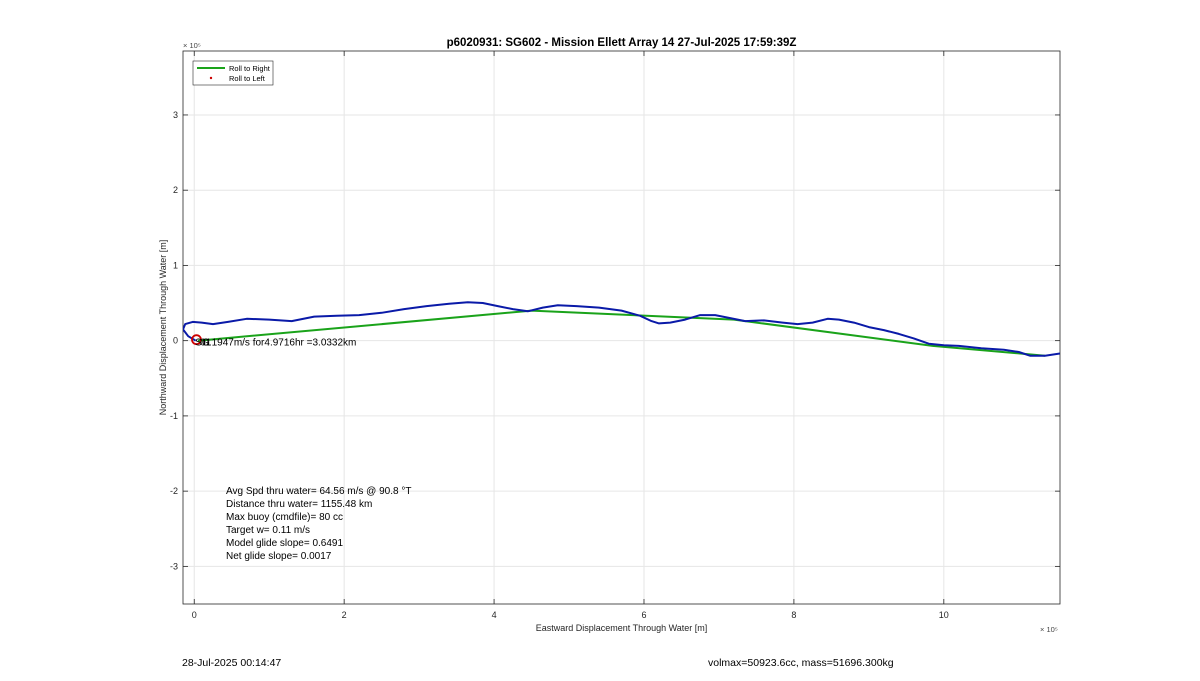 This screenshot has width=1200, height=681. Describe the element at coordinates (318, 491) in the screenshot. I see `stats-line: Avg Spd thru water= 64.56 m/s @ 90.8 °T` at that location.